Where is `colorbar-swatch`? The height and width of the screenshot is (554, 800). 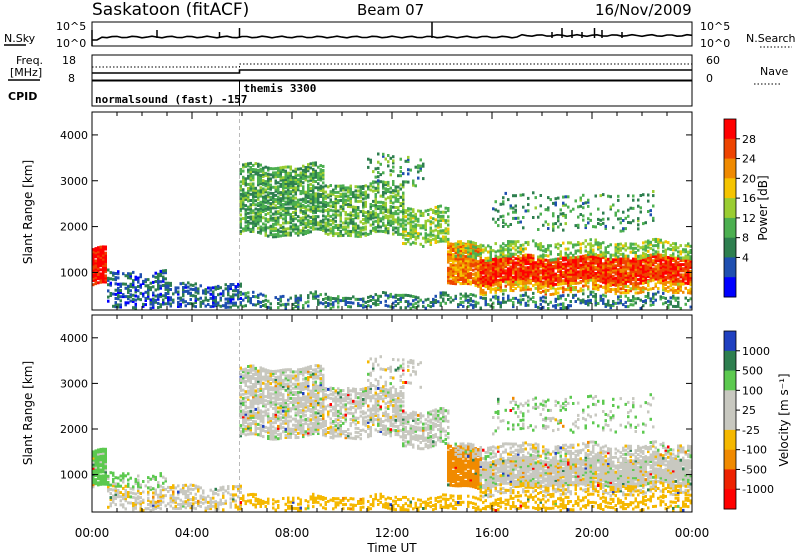 colorbar-swatch is located at coordinates (730, 287).